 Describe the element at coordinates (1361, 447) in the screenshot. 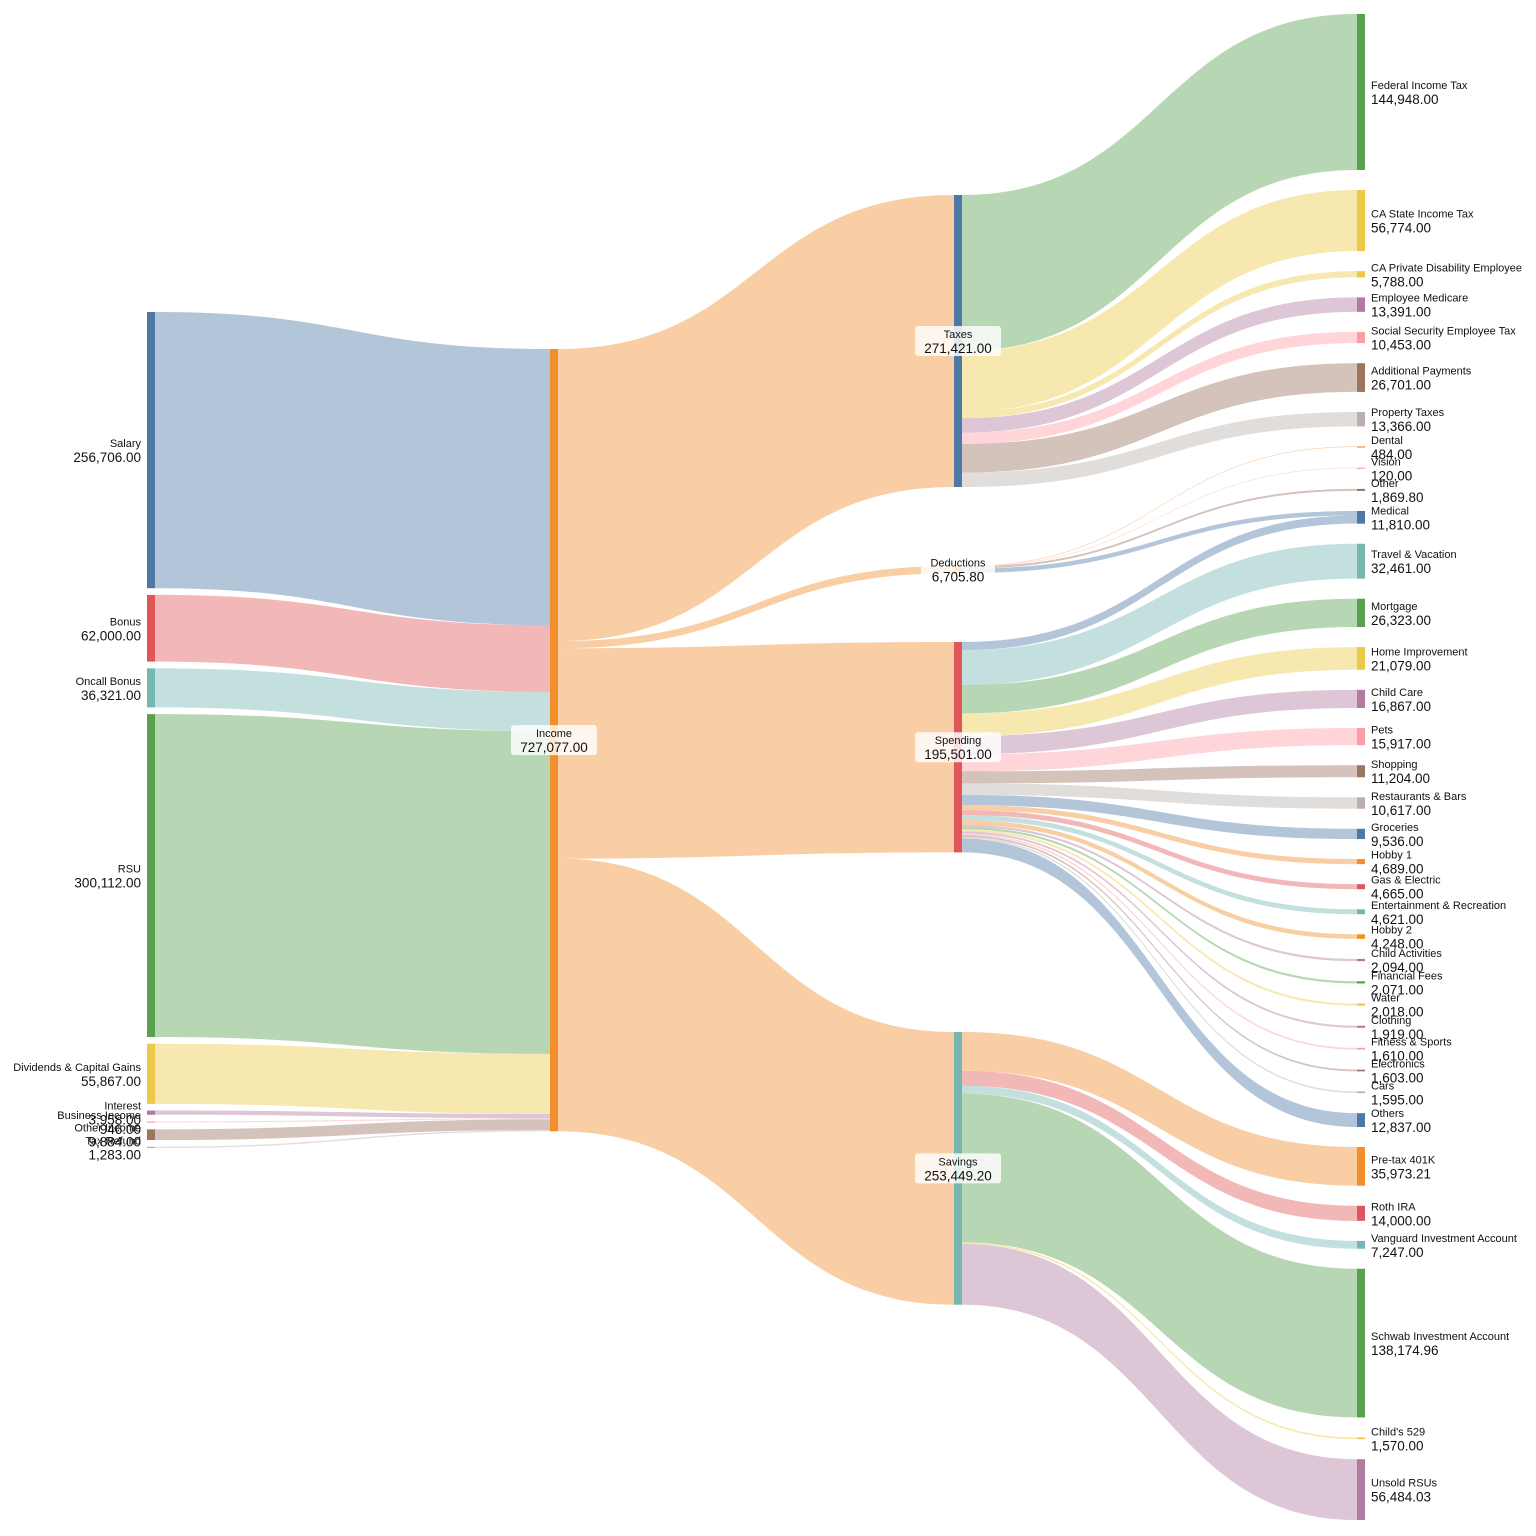

I see `node-dental` at that location.